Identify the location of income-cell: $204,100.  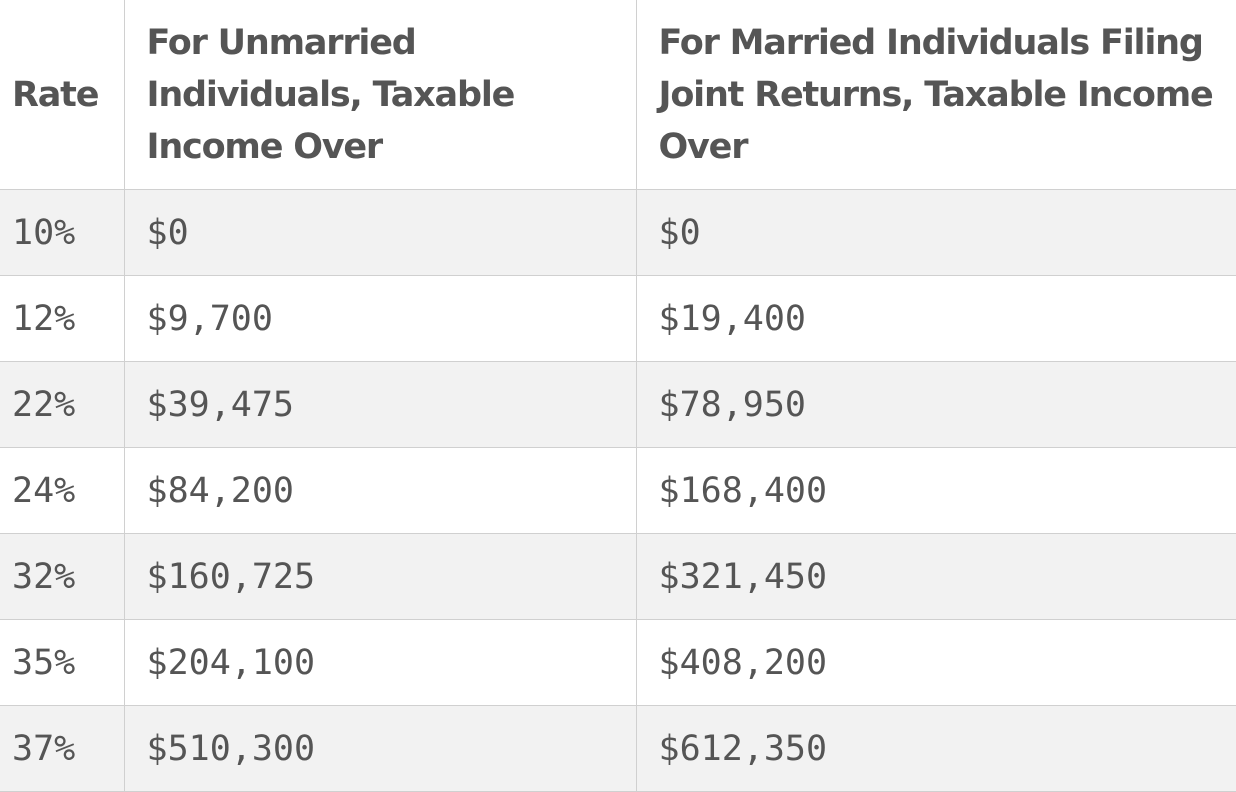
(380, 663).